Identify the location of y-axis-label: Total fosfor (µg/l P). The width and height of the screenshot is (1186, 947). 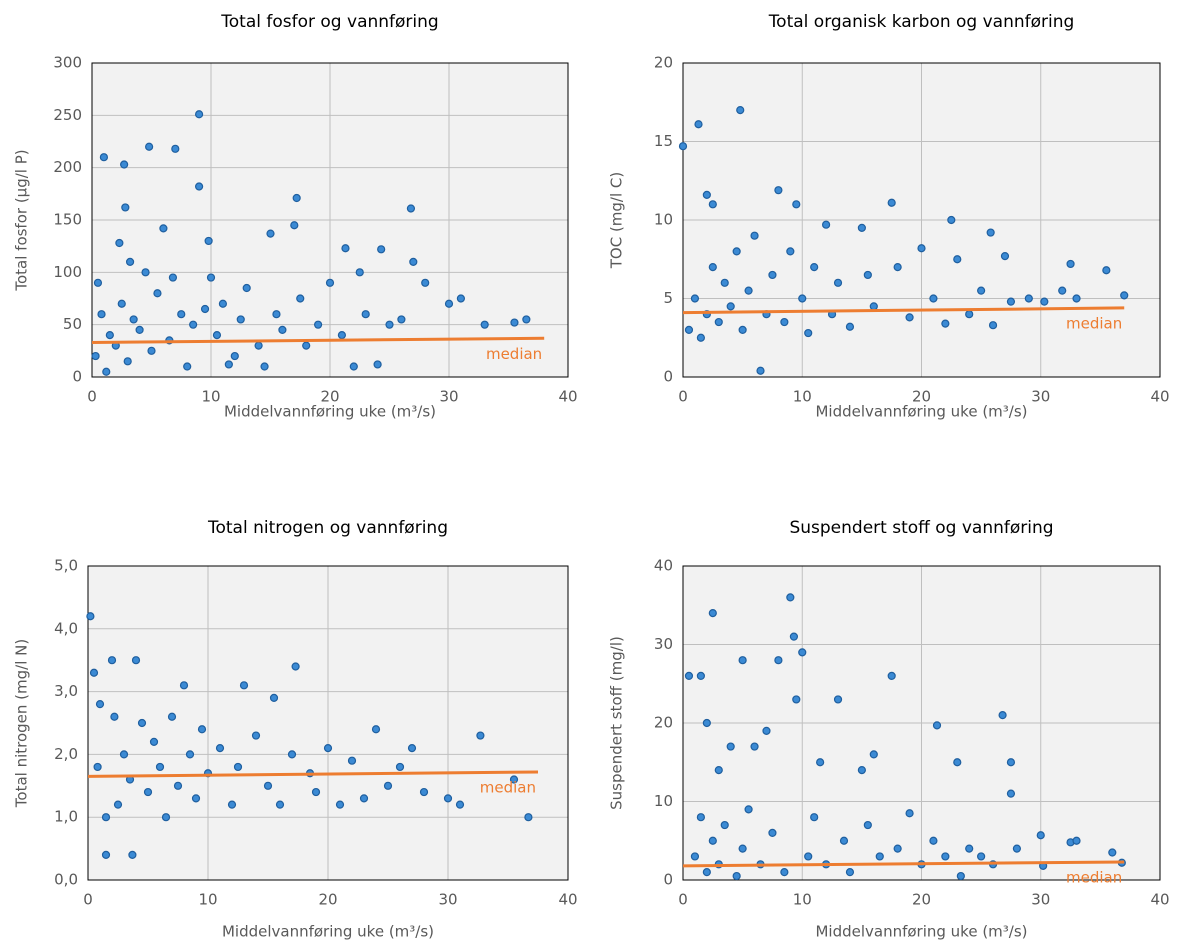
(22, 220).